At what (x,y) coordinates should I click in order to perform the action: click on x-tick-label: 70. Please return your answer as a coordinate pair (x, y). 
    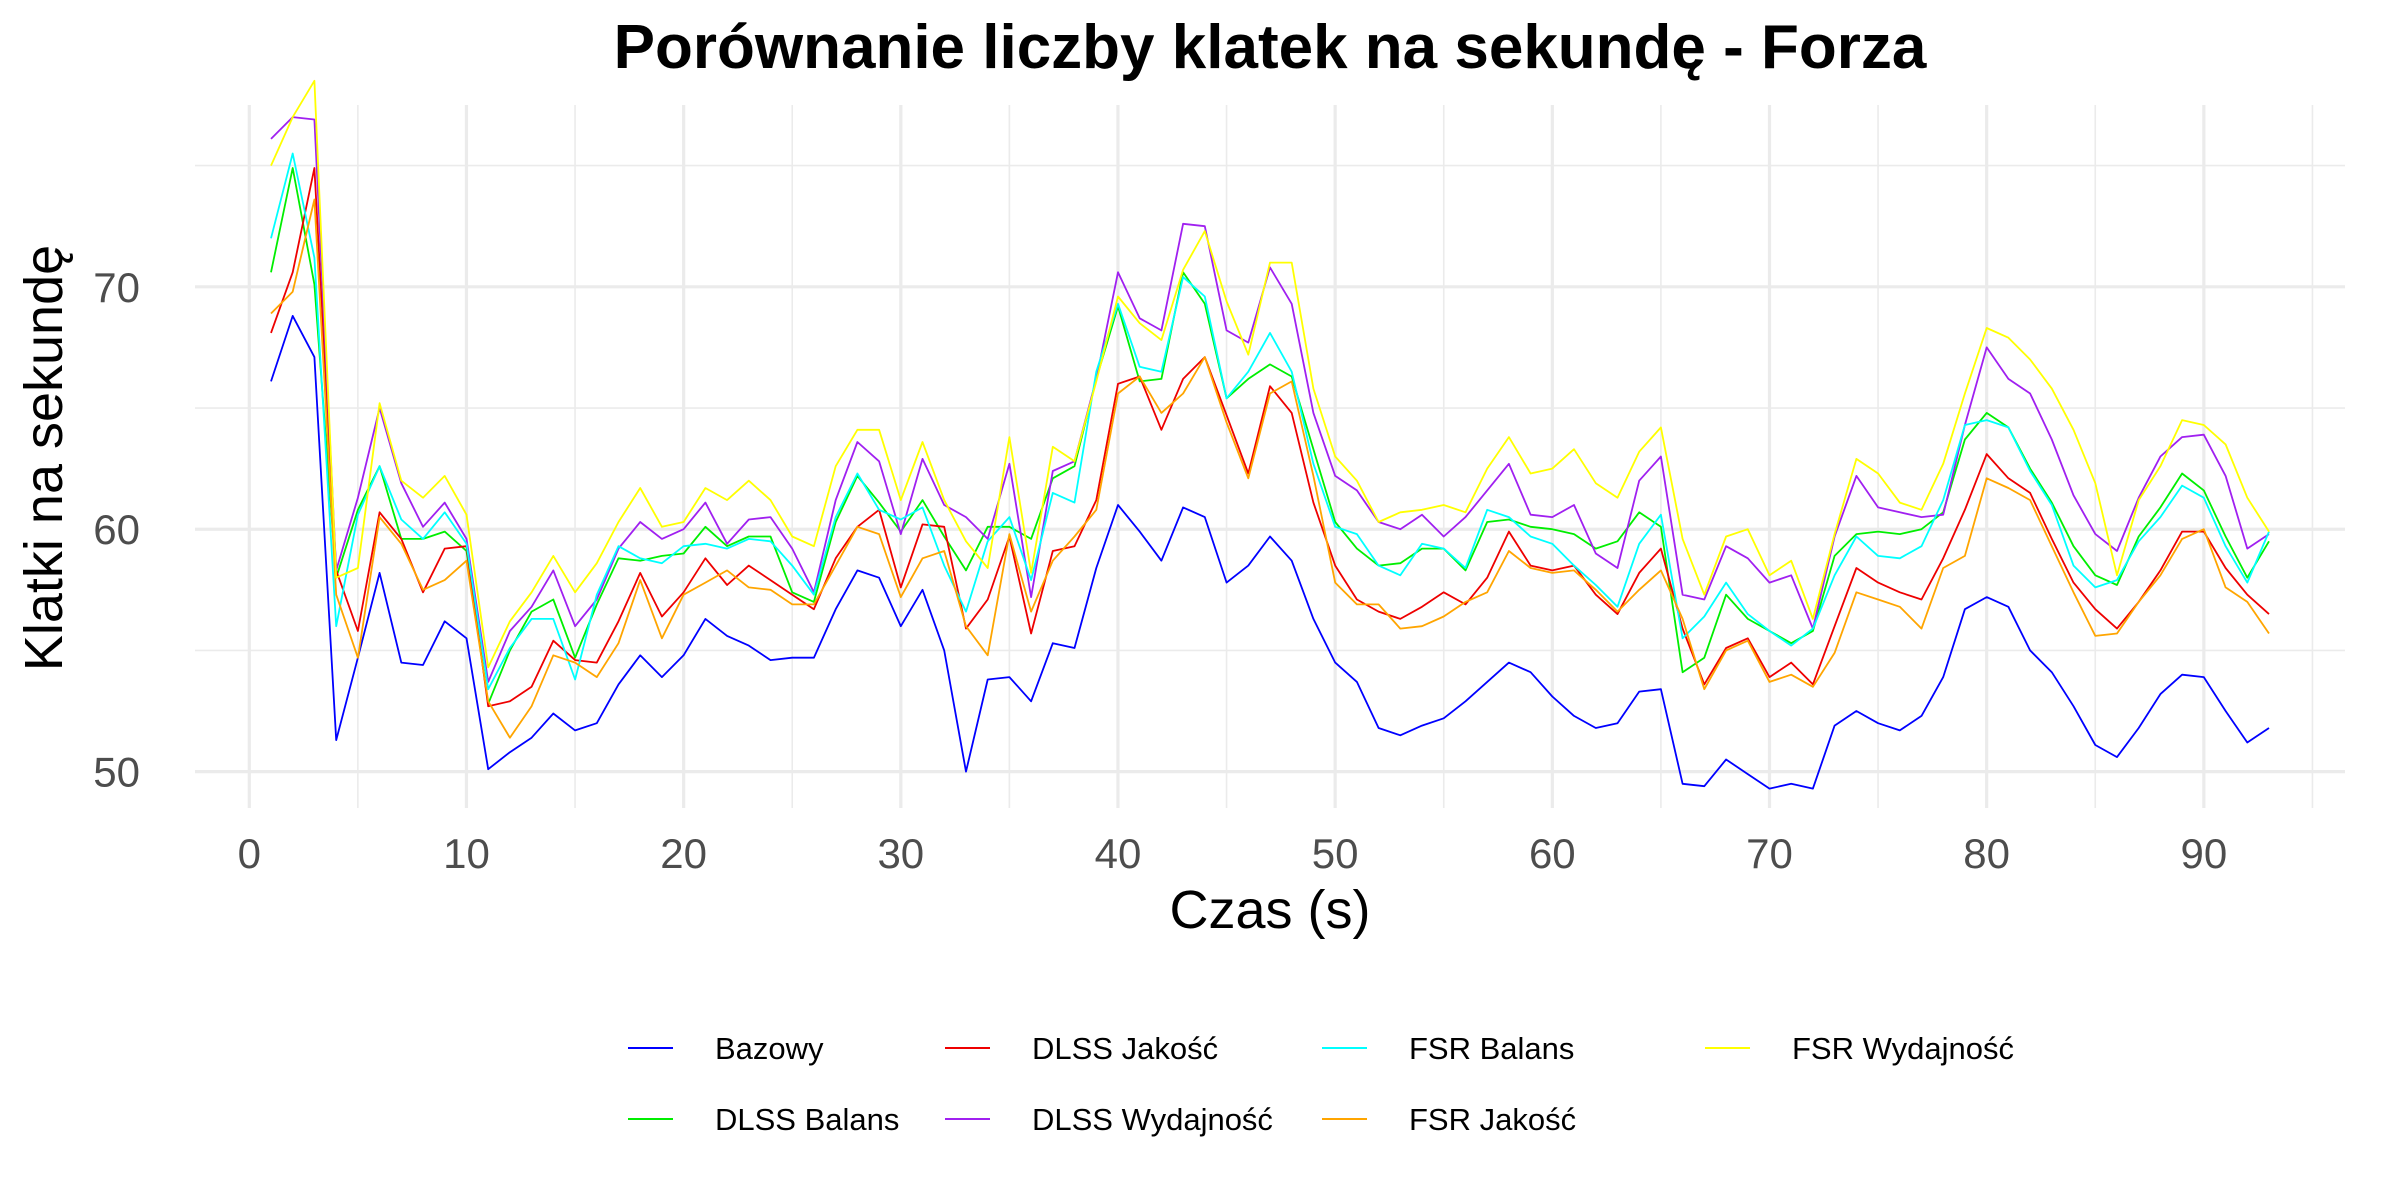
    Looking at the image, I should click on (1769, 853).